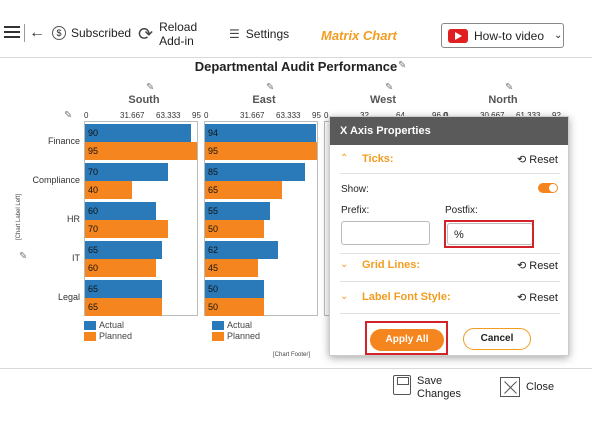 Image resolution: width=592 pixels, height=424 pixels. I want to click on bar-planned-compliance: 65, so click(243, 190).